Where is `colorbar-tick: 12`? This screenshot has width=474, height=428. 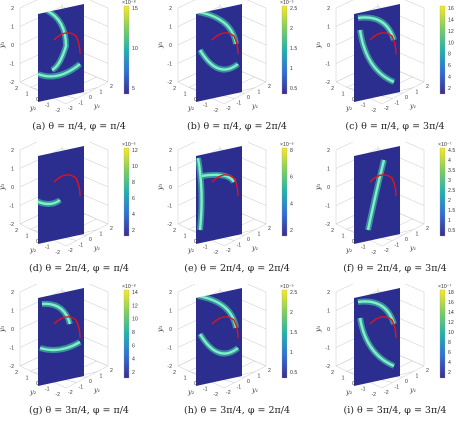
colorbar-tick: 12 is located at coordinates (451, 323).